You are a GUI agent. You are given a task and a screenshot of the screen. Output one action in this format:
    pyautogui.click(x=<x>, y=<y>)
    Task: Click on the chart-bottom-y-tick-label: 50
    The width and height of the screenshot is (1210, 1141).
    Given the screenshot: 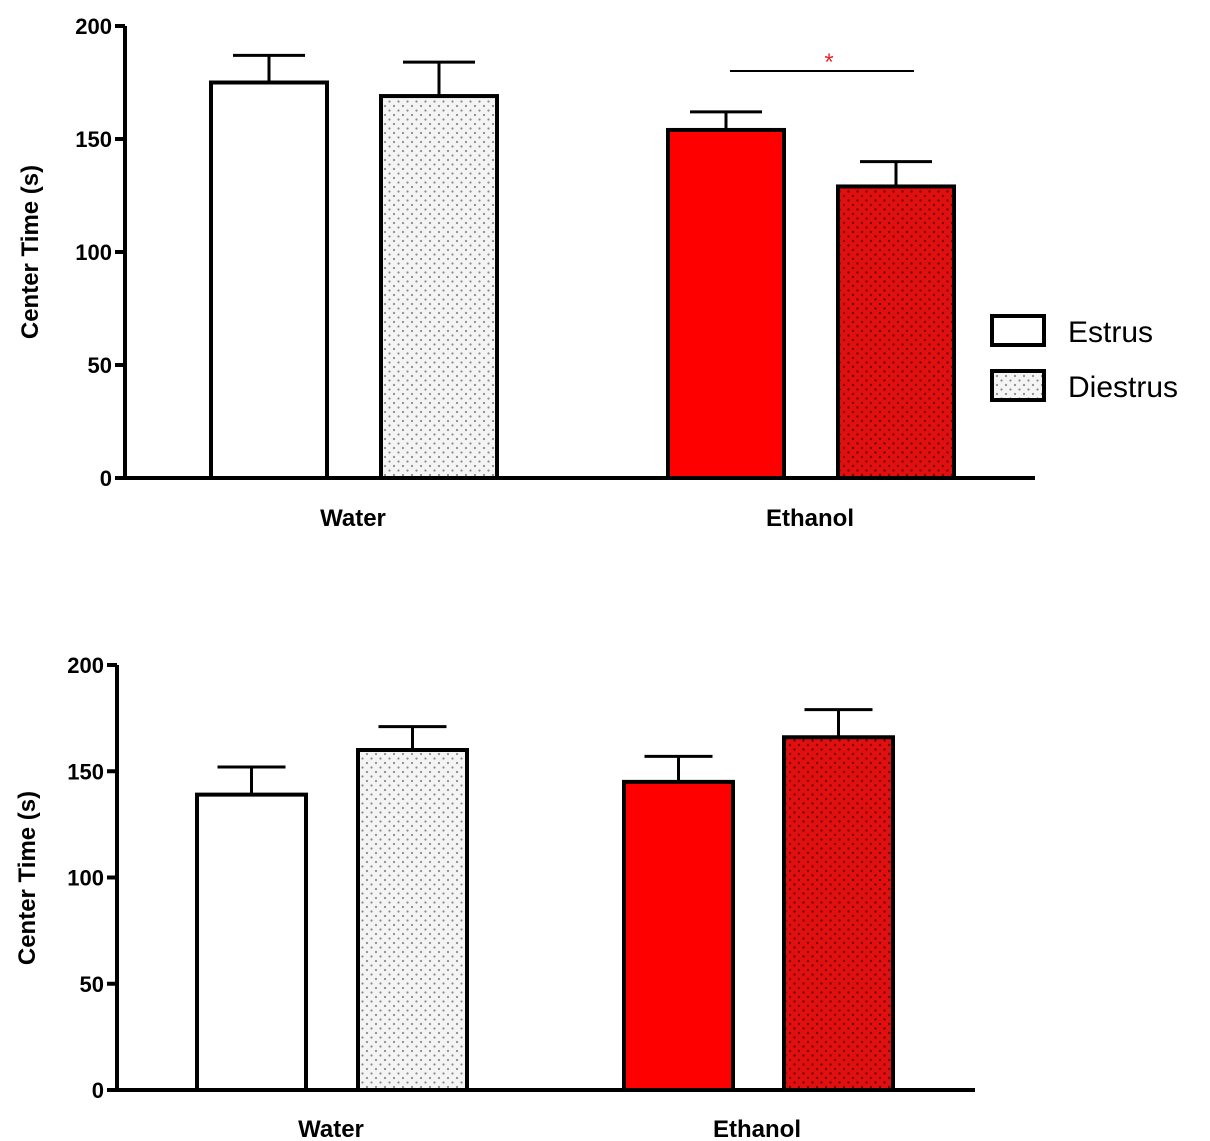 What is the action you would take?
    pyautogui.click(x=92, y=984)
    